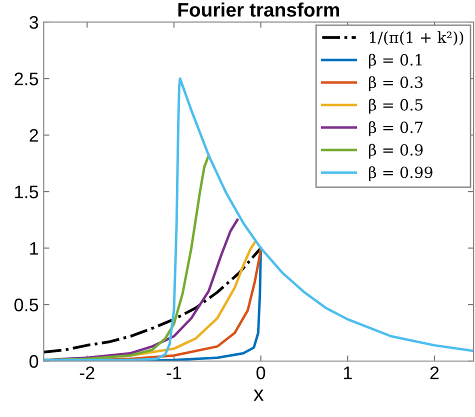 This screenshot has width=475, height=417. I want to click on y-tick-label: 2, so click(34, 135).